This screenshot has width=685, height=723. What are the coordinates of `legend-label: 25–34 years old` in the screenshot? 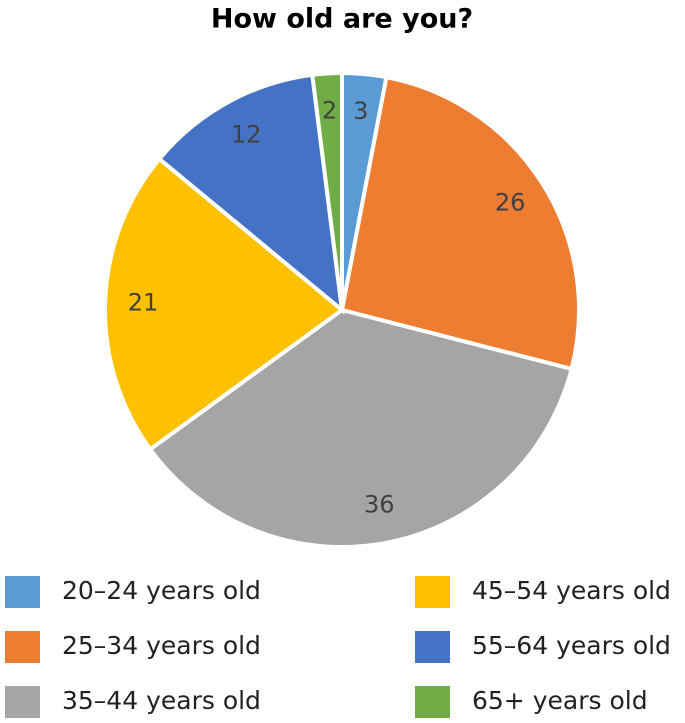 It's located at (161, 645).